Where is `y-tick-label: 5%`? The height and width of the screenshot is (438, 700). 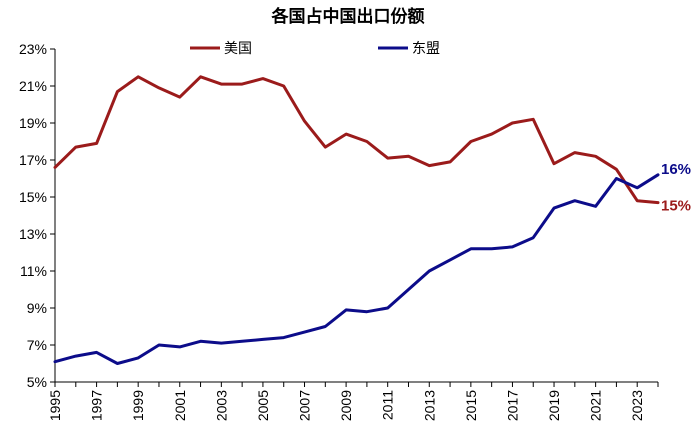
y-tick-label: 5% is located at coordinates (37, 382).